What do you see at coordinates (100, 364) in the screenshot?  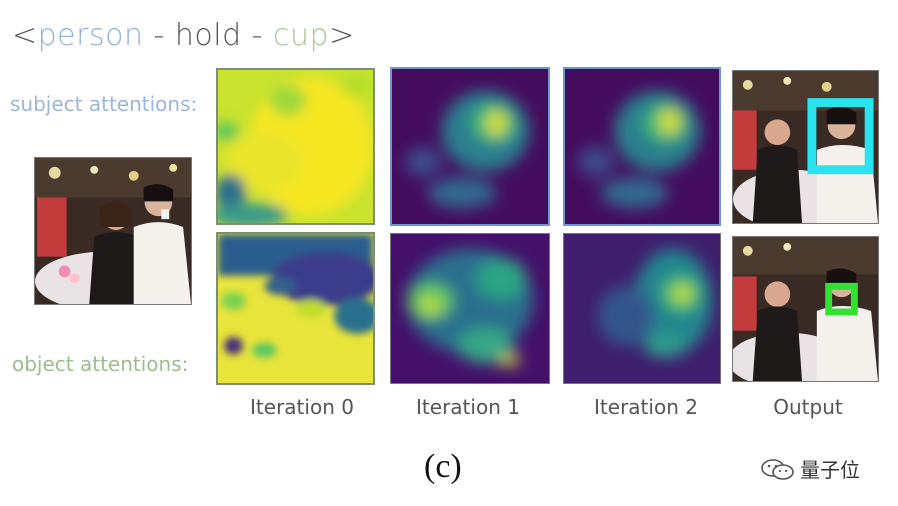 I see `object-attentions-label: object attentions:` at bounding box center [100, 364].